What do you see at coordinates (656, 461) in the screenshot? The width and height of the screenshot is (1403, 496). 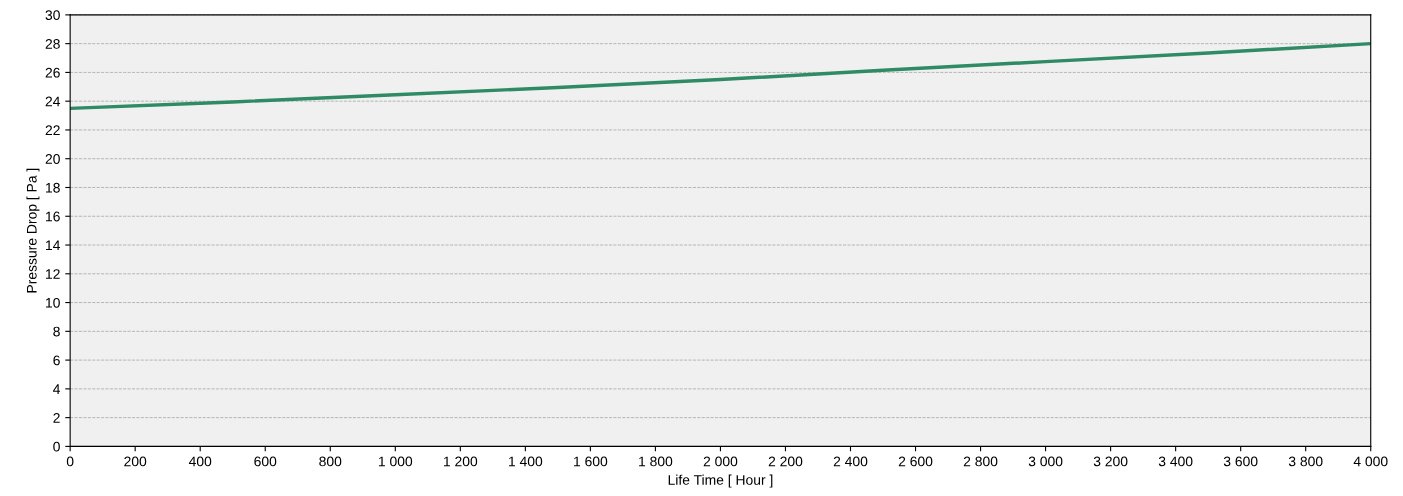 I see `x-tick-label: 1 800` at bounding box center [656, 461].